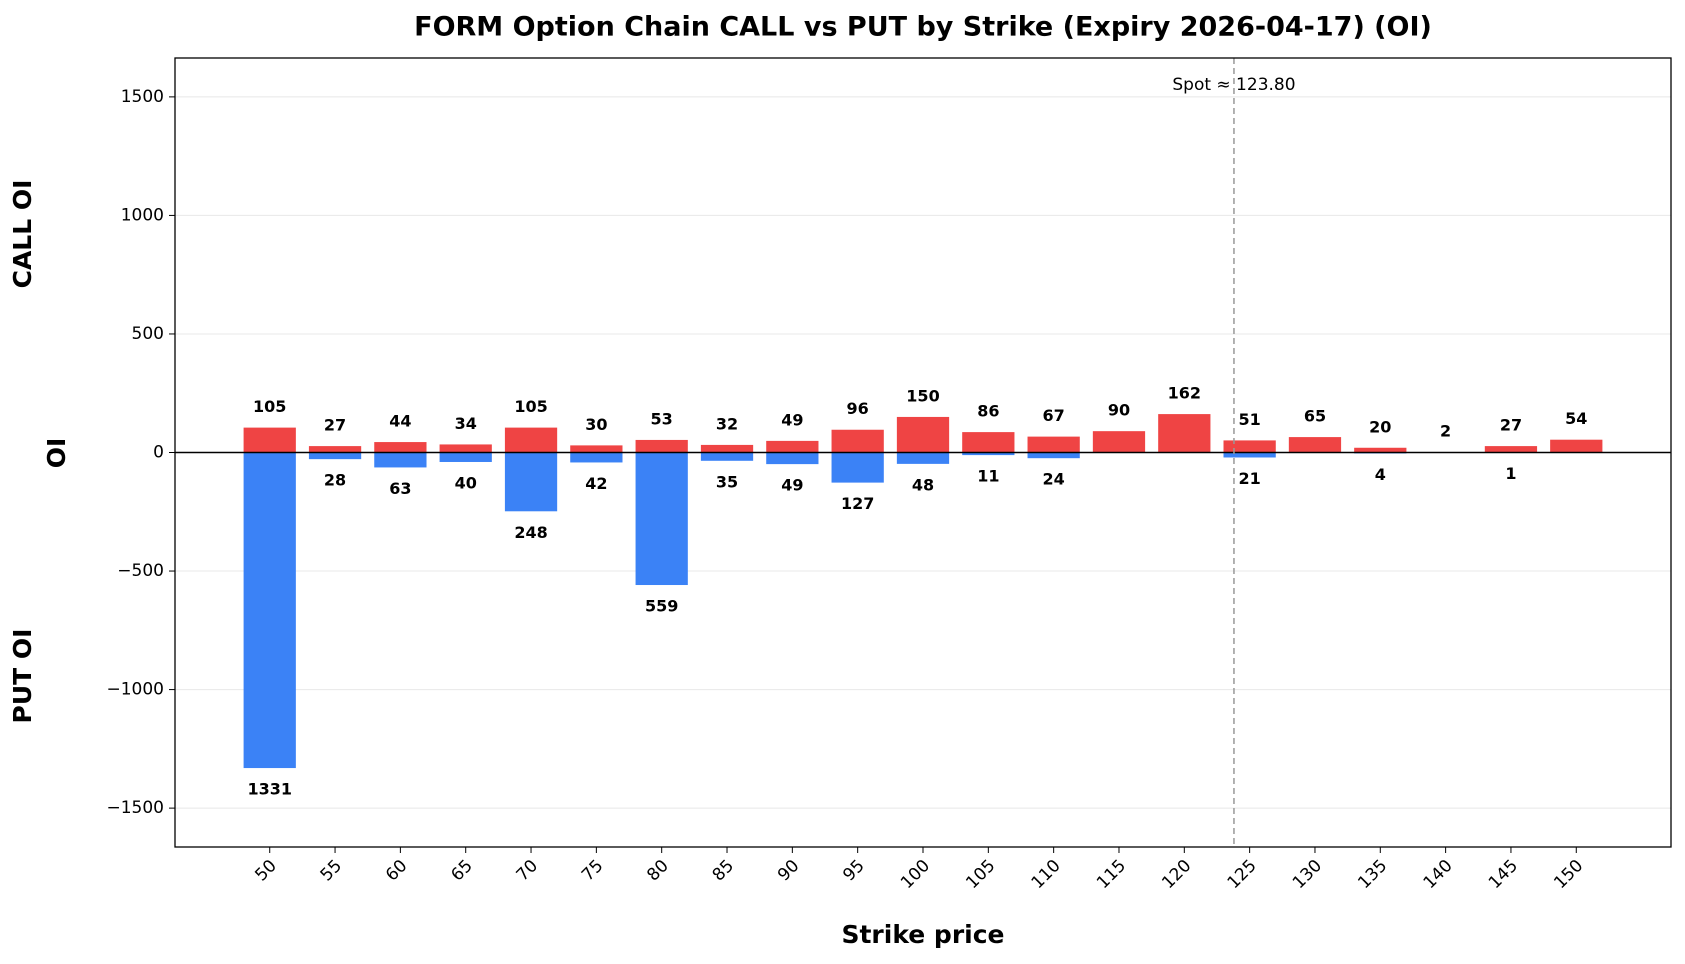  What do you see at coordinates (592, 870) in the screenshot?
I see `x-tick-label: 75` at bounding box center [592, 870].